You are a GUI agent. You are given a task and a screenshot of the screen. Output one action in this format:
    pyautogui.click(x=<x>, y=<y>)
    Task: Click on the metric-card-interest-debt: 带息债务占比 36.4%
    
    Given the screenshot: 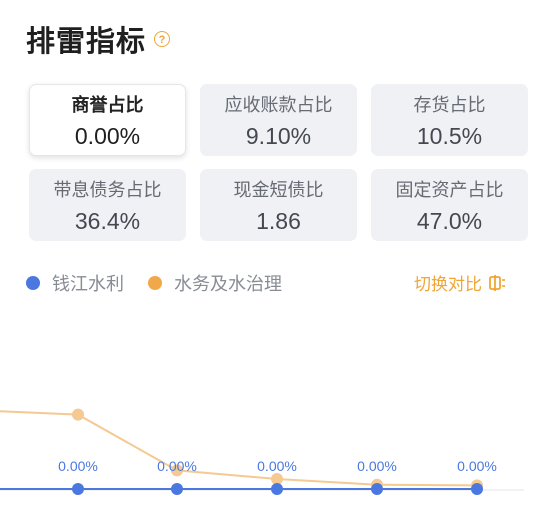 What is the action you would take?
    pyautogui.click(x=107, y=205)
    